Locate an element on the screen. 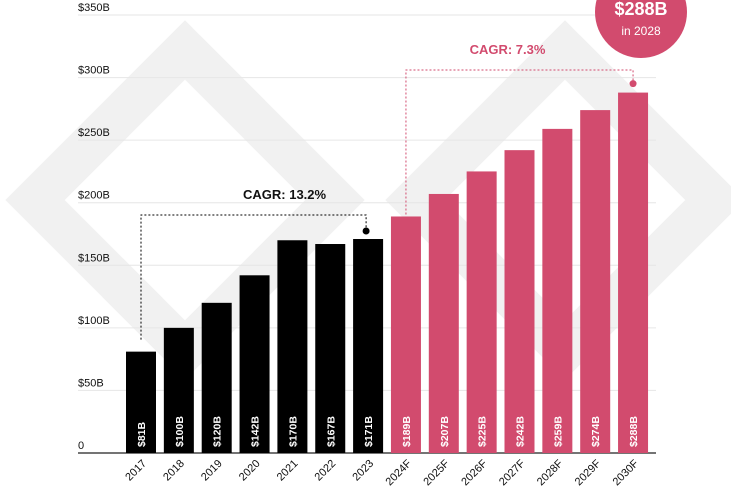  bar-2028F is located at coordinates (557, 290).